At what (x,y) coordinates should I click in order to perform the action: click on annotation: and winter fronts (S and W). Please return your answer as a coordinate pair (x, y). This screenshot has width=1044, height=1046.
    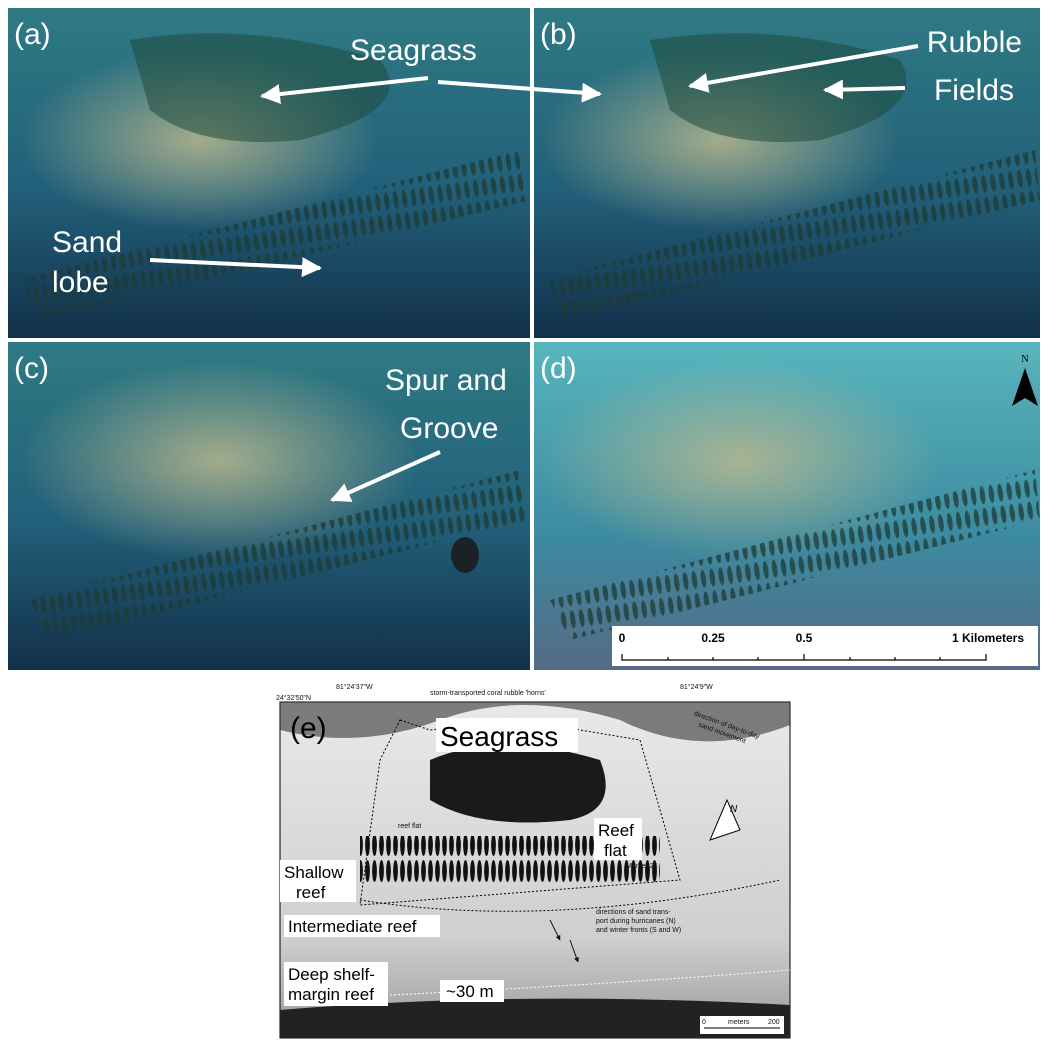
    Looking at the image, I should click on (638, 930).